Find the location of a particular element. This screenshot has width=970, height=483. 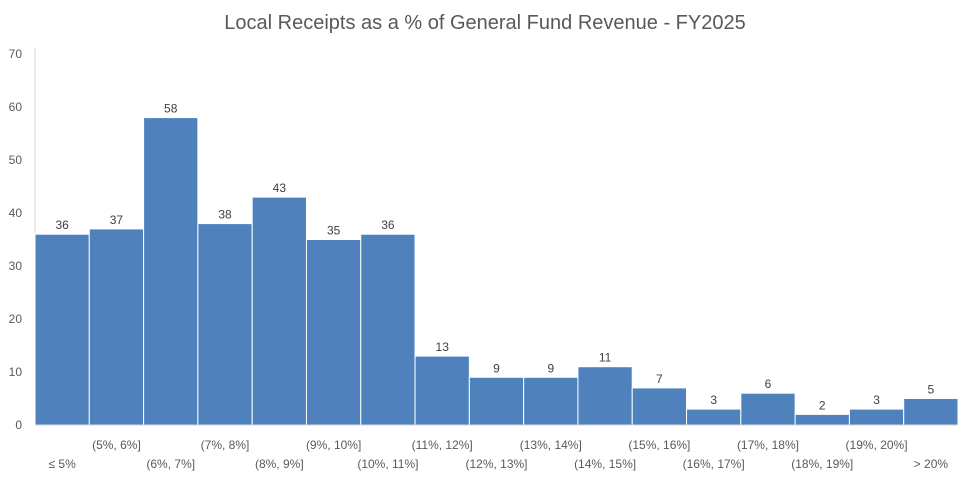

data-label: 11 is located at coordinates (605, 358).